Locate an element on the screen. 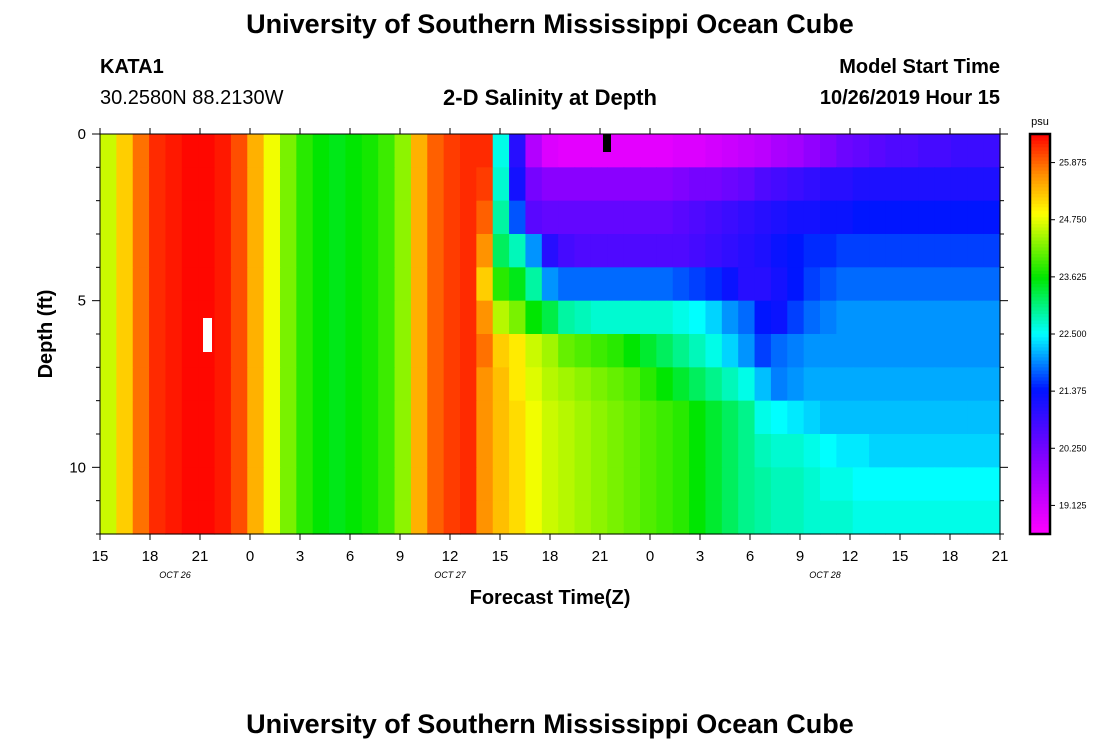  colorbar-tick-label: 24.750 is located at coordinates (1073, 220).